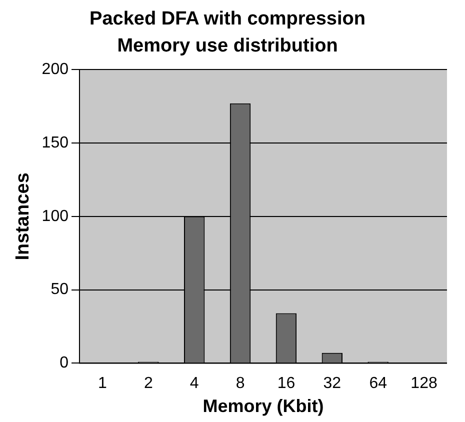 This screenshot has width=465, height=422. Describe the element at coordinates (59, 289) in the screenshot. I see `y-tick-label: 50` at that location.